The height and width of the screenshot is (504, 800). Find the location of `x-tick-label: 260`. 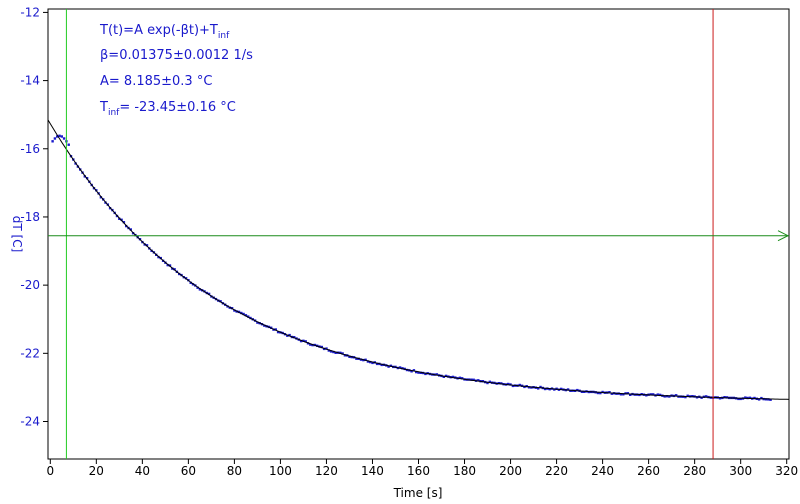

x-tick-label: 260 is located at coordinates (648, 471).